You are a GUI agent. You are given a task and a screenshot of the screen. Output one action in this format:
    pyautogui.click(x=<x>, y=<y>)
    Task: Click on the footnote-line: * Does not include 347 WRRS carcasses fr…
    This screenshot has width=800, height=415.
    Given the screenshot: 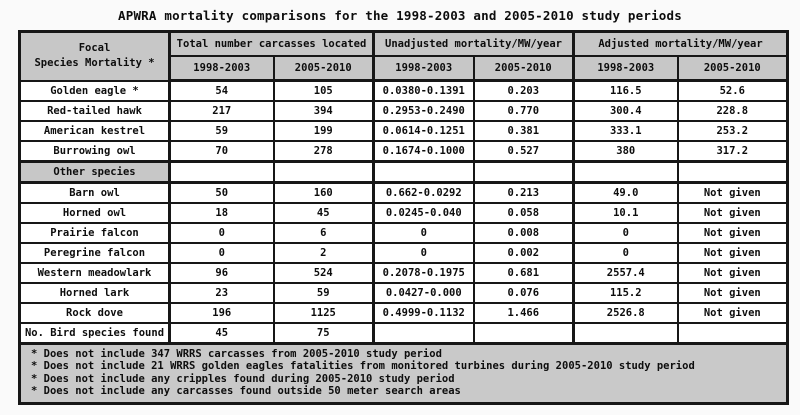 What is the action you would take?
    pyautogui.click(x=236, y=354)
    